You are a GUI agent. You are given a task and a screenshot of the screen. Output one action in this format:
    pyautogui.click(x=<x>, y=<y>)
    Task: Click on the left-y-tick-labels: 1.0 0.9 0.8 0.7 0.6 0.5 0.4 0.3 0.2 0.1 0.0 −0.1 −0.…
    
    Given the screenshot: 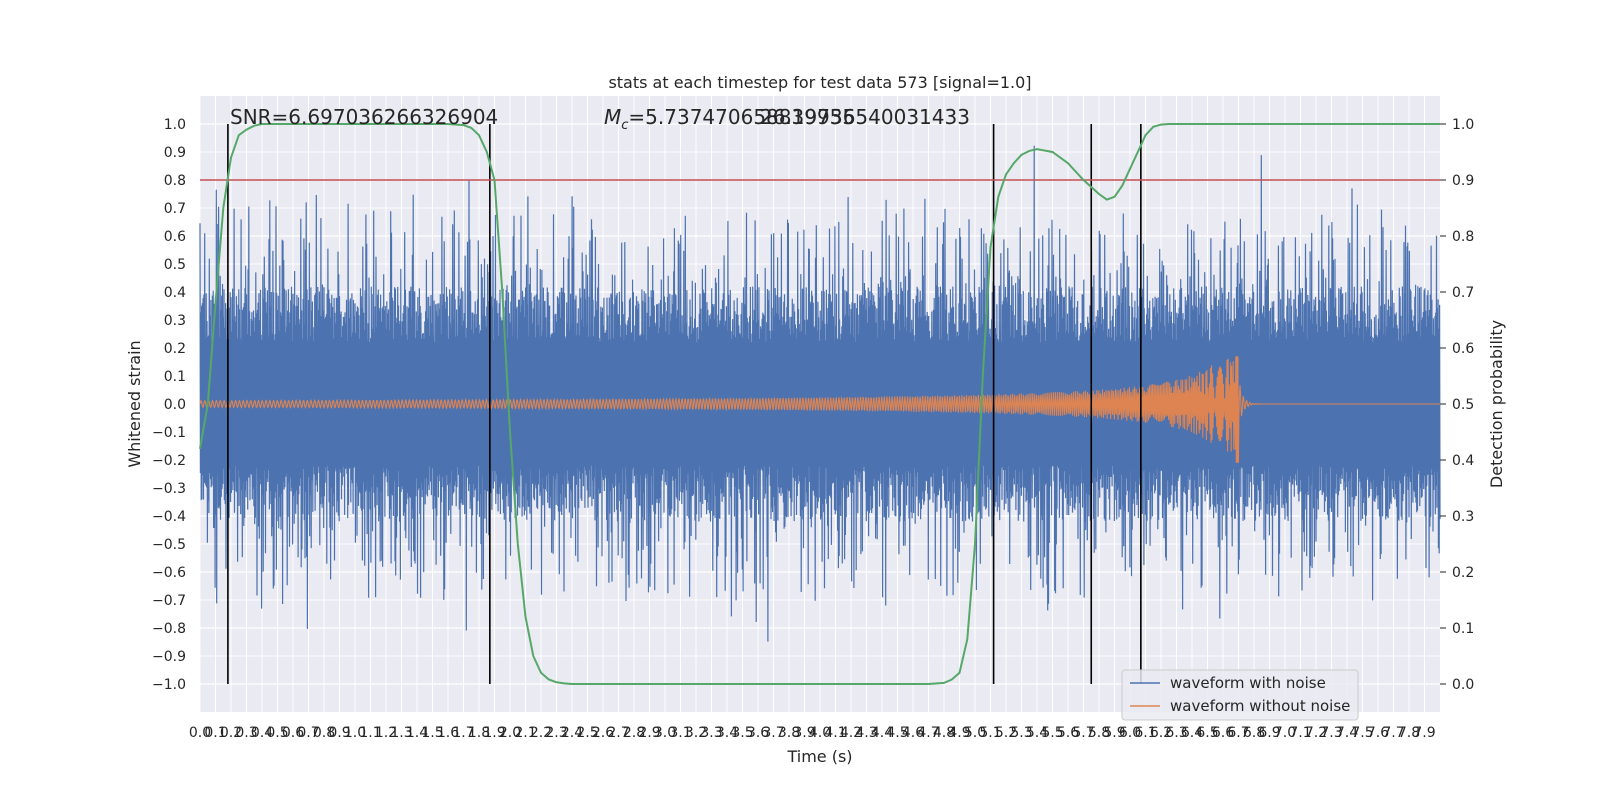 What is the action you would take?
    pyautogui.click(x=169, y=405)
    